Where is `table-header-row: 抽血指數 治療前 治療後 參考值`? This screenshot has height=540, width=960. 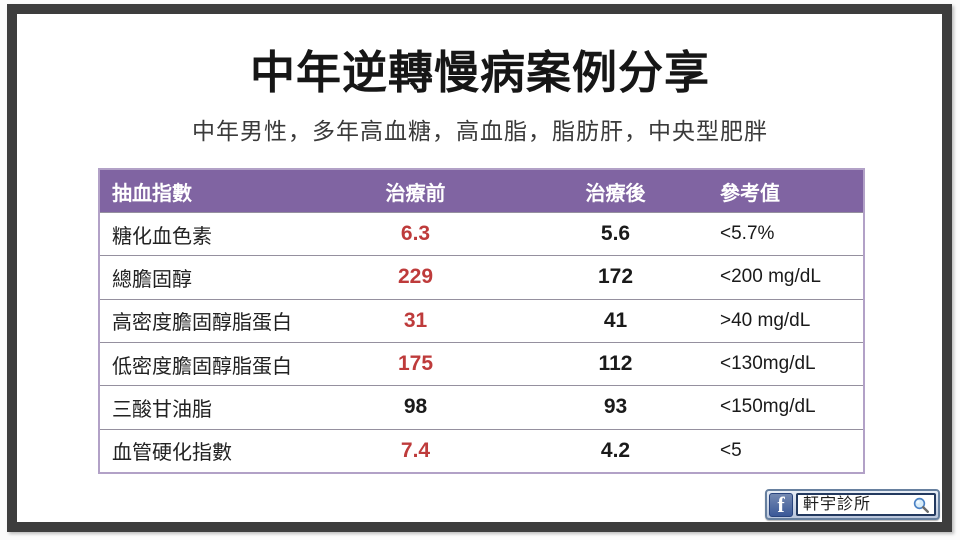 table-header-row: 抽血指數 治療前 治療後 參考值 is located at coordinates (481, 191).